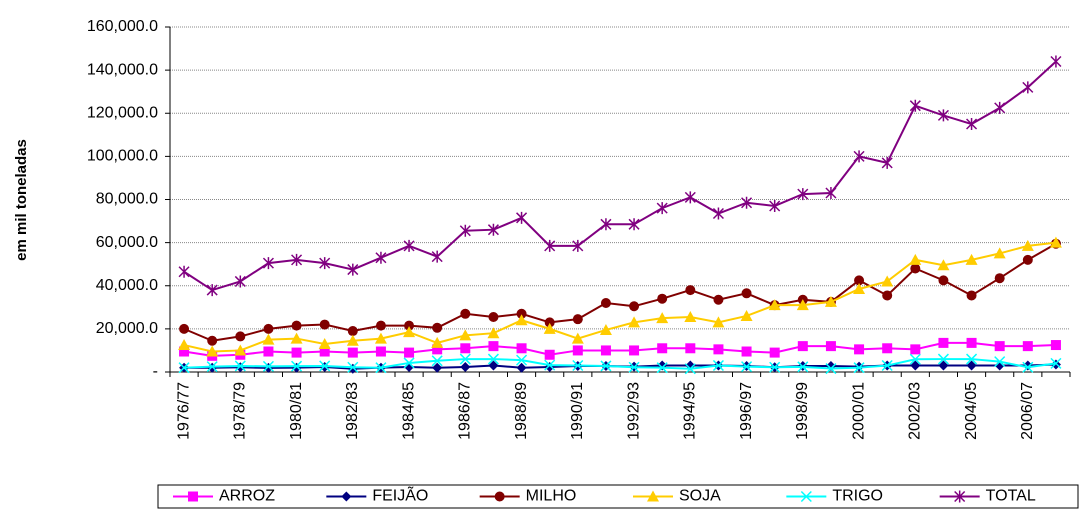  I want to click on x-tick-label: 1978/79, so click(240, 411).